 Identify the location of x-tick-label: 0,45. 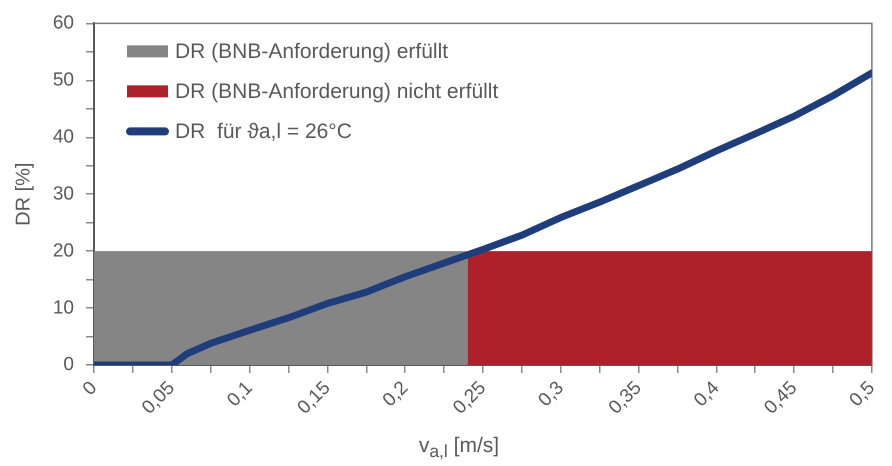
(781, 397).